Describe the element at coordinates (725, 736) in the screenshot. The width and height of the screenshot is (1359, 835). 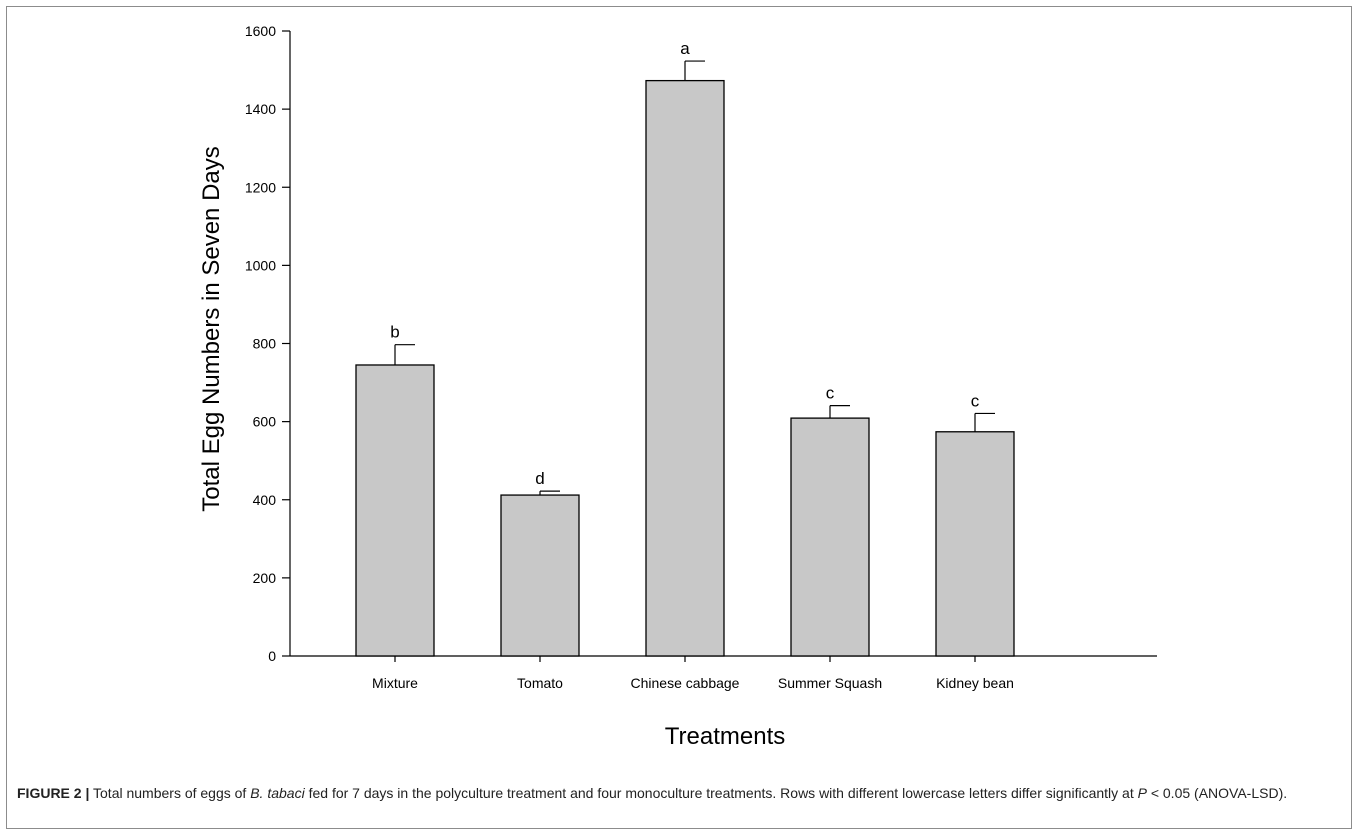
I see `x-axis-title: Treatments` at that location.